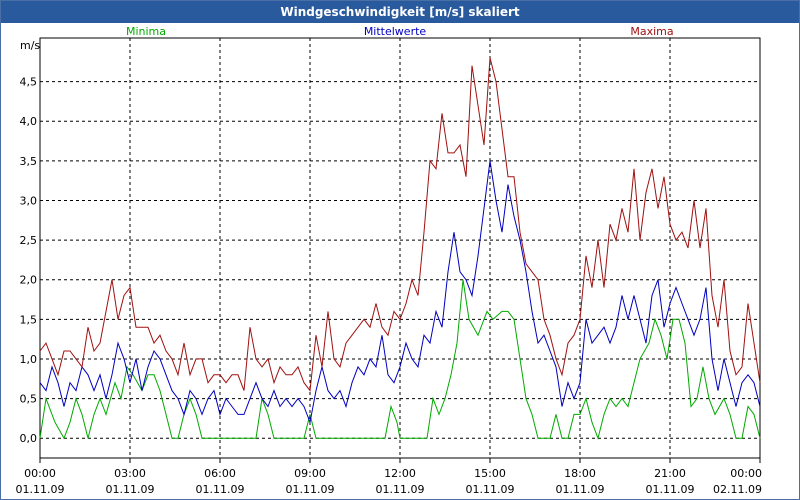 This screenshot has height=500, width=800. Describe the element at coordinates (580, 473) in the screenshot. I see `x-tick-time: 18:00` at that location.